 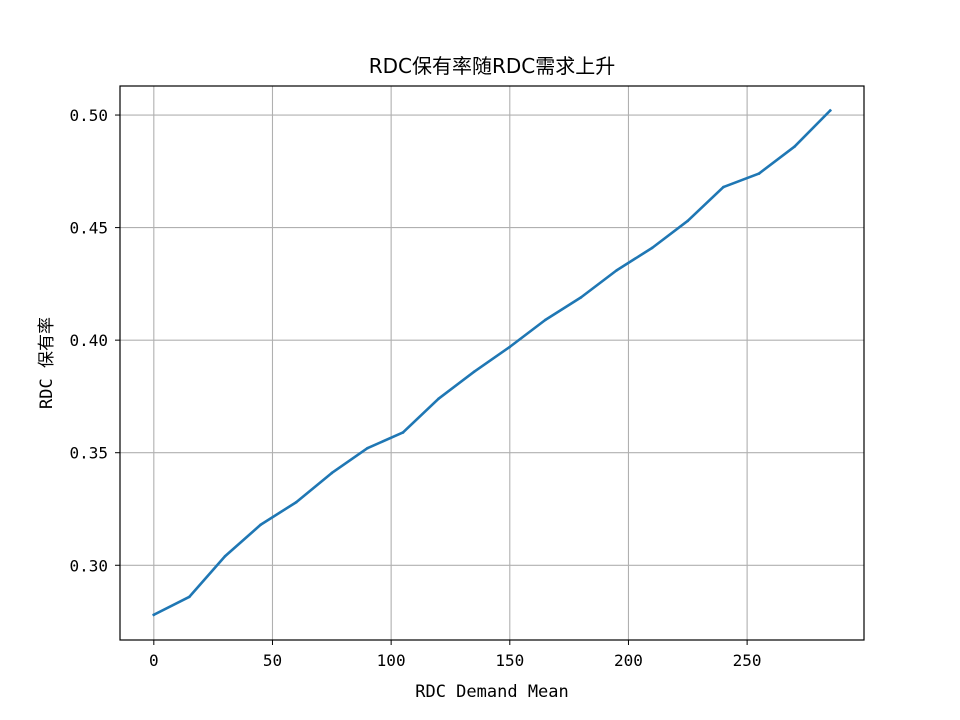 I want to click on x-axis-label: RDC Demand Mean, so click(x=492, y=692).